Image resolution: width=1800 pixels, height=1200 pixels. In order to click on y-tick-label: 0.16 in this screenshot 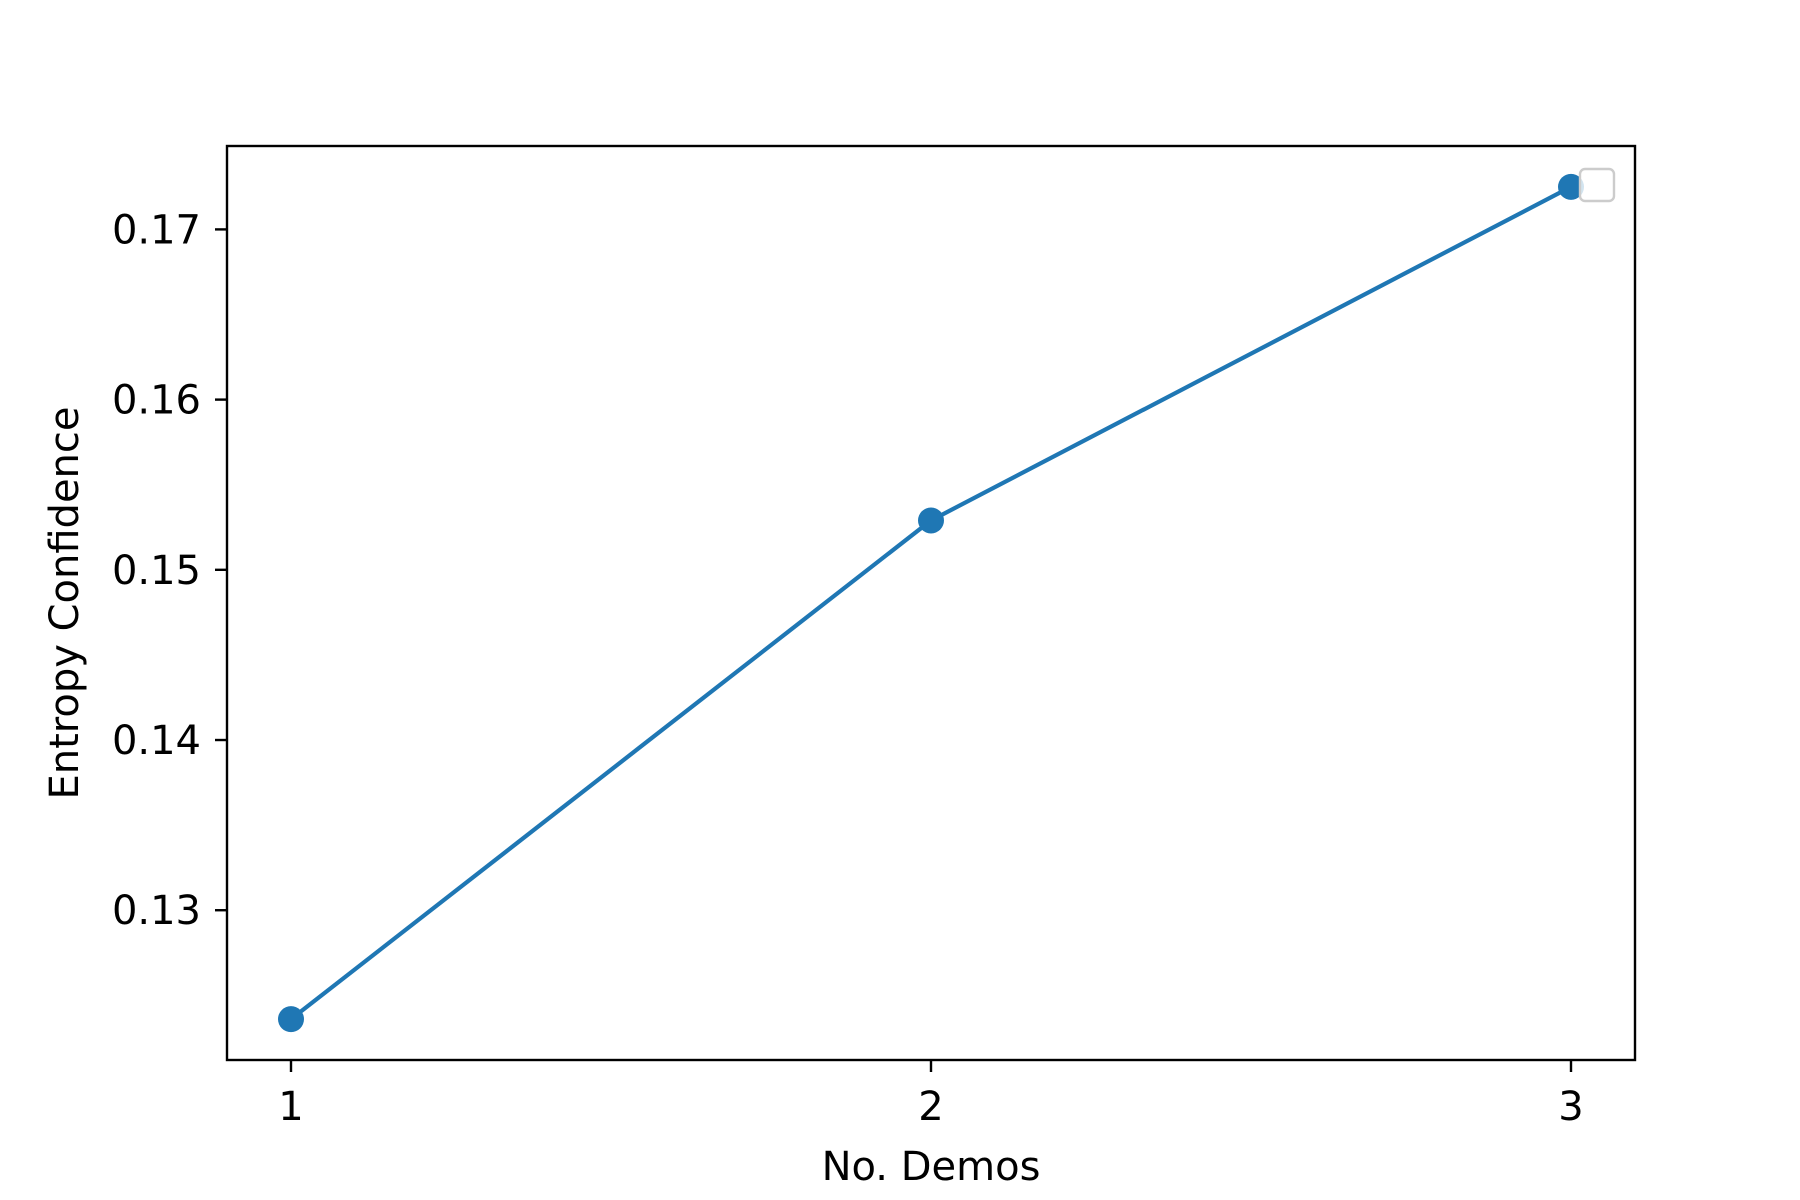, I will do `click(156, 401)`.